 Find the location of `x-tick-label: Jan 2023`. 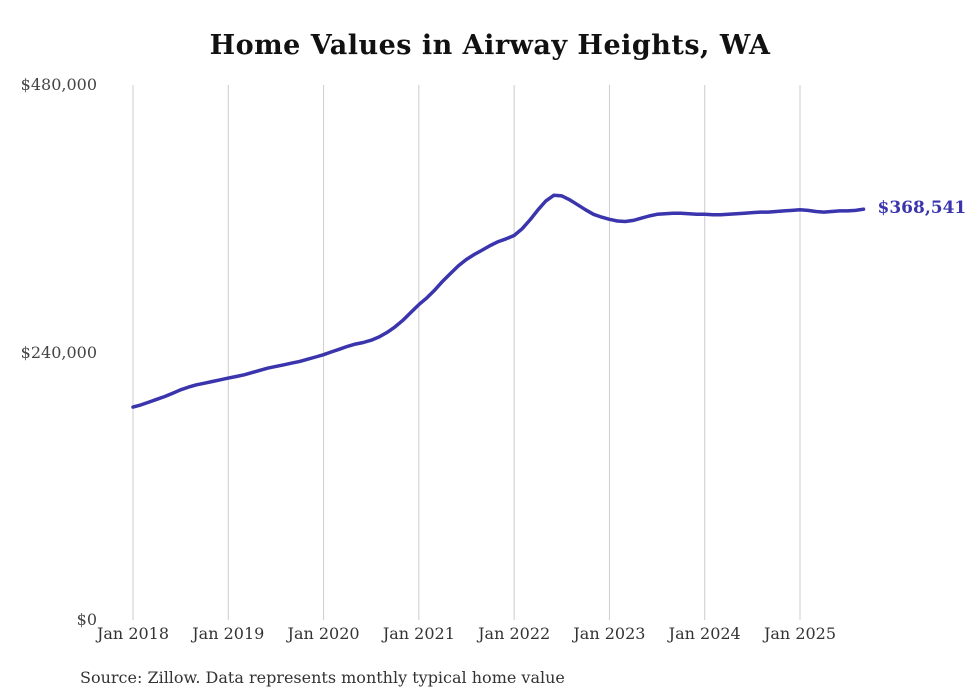

x-tick-label: Jan 2023 is located at coordinates (609, 633).